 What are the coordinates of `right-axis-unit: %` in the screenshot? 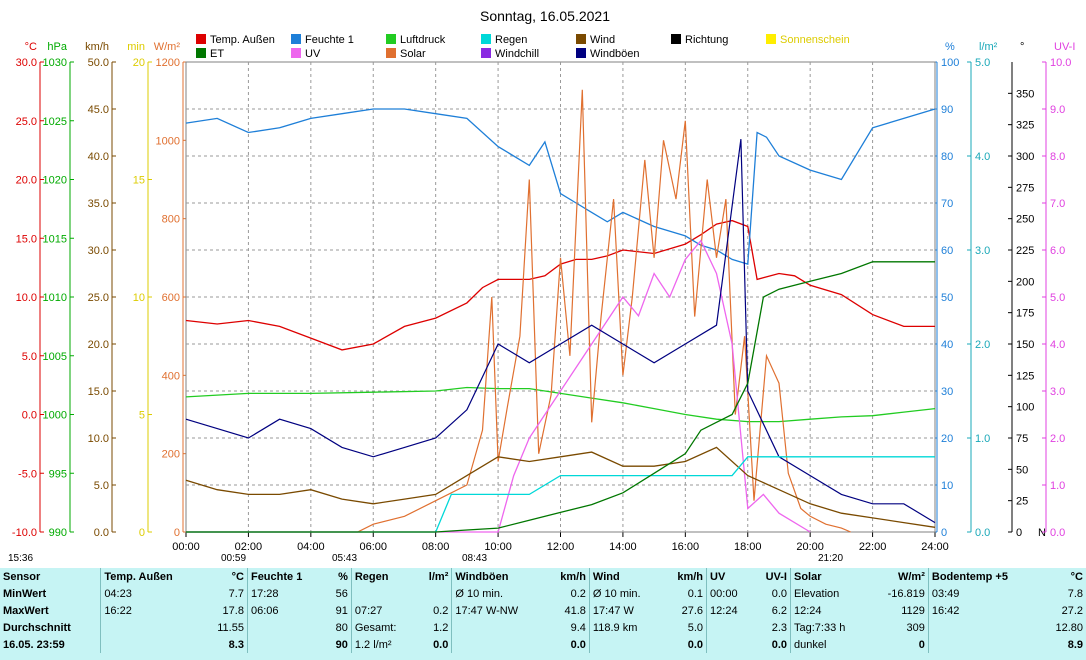 It's located at (950, 47).